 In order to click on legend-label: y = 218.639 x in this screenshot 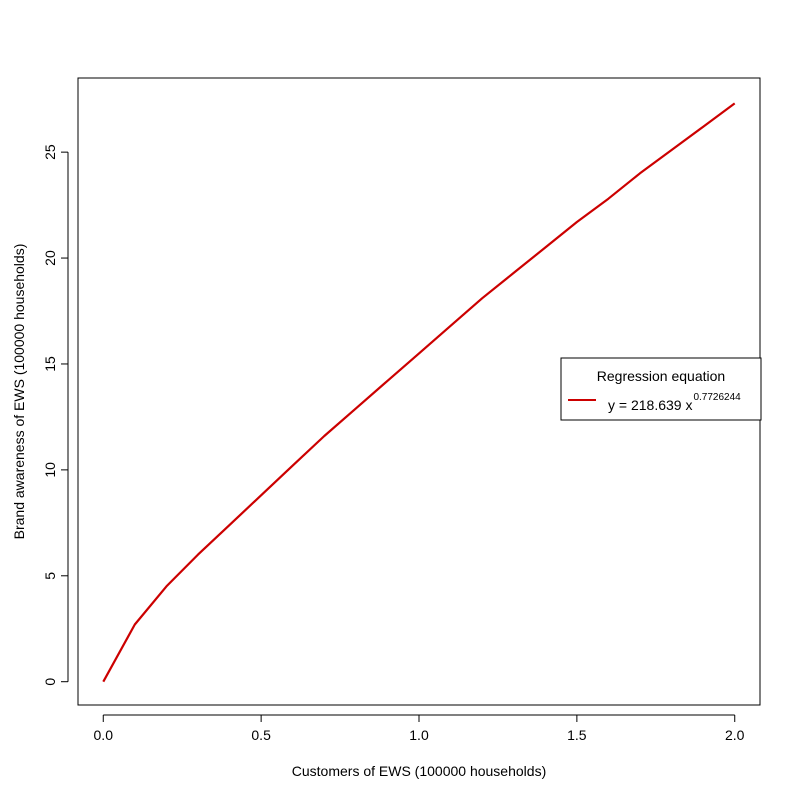, I will do `click(650, 405)`.